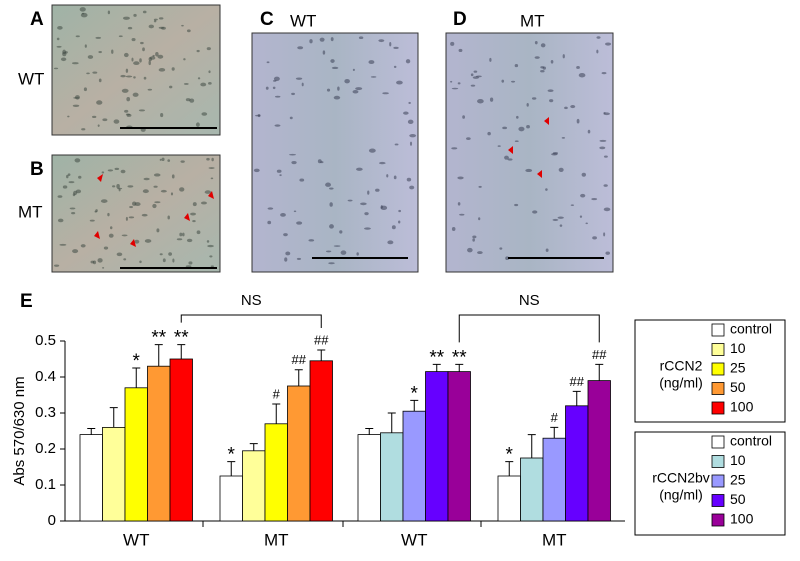  I want to click on significance-mark: ##, so click(599, 354).